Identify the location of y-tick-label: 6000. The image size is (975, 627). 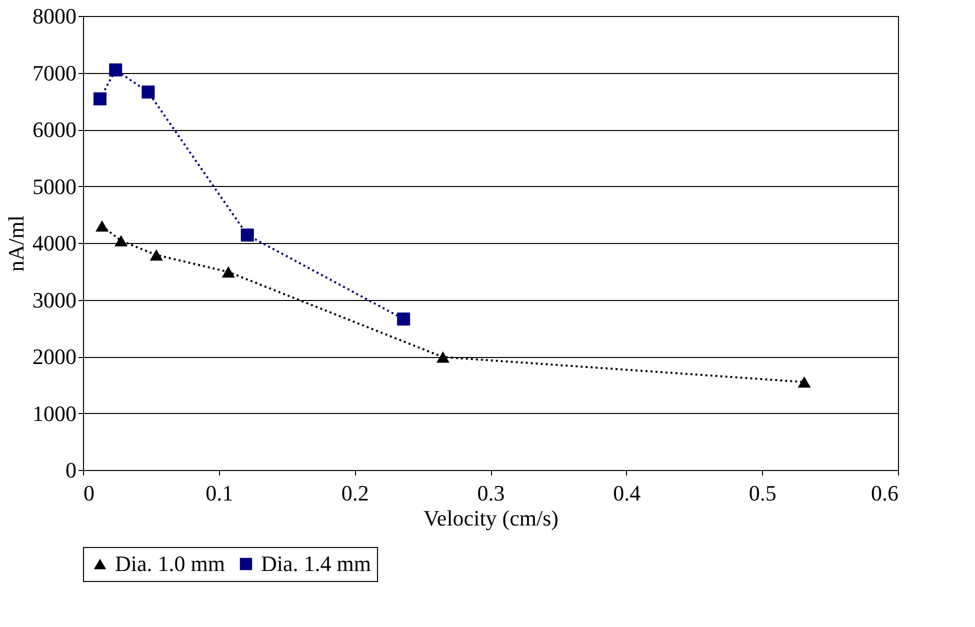
(54, 129).